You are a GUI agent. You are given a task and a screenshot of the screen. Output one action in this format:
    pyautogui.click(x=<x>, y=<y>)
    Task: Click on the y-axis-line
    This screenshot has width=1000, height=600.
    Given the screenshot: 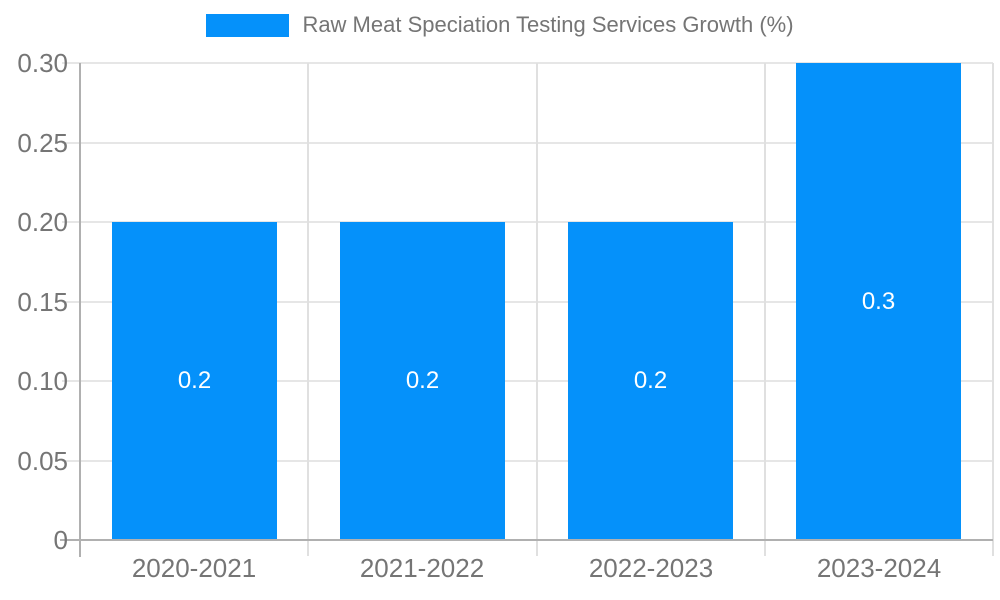 What is the action you would take?
    pyautogui.click(x=80, y=310)
    